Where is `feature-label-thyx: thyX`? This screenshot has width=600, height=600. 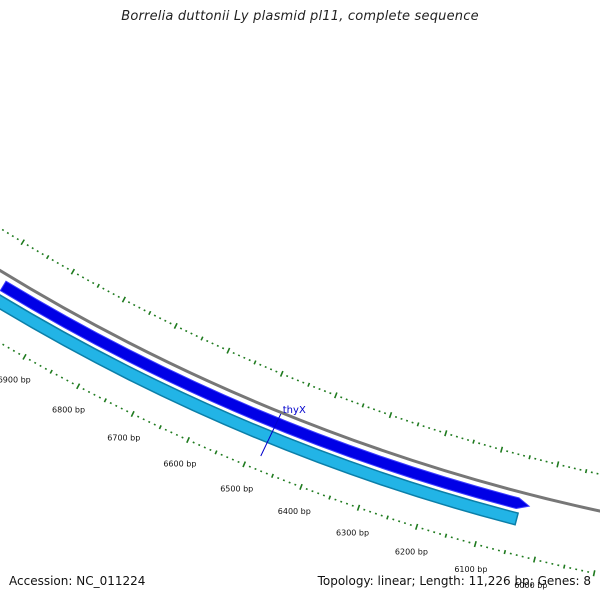 feature-label-thyx: thyX is located at coordinates (294, 410).